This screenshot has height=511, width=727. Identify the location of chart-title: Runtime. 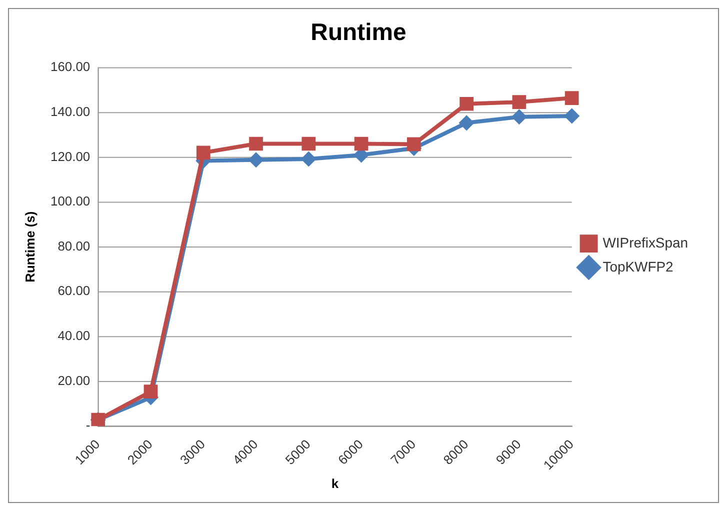
(358, 32).